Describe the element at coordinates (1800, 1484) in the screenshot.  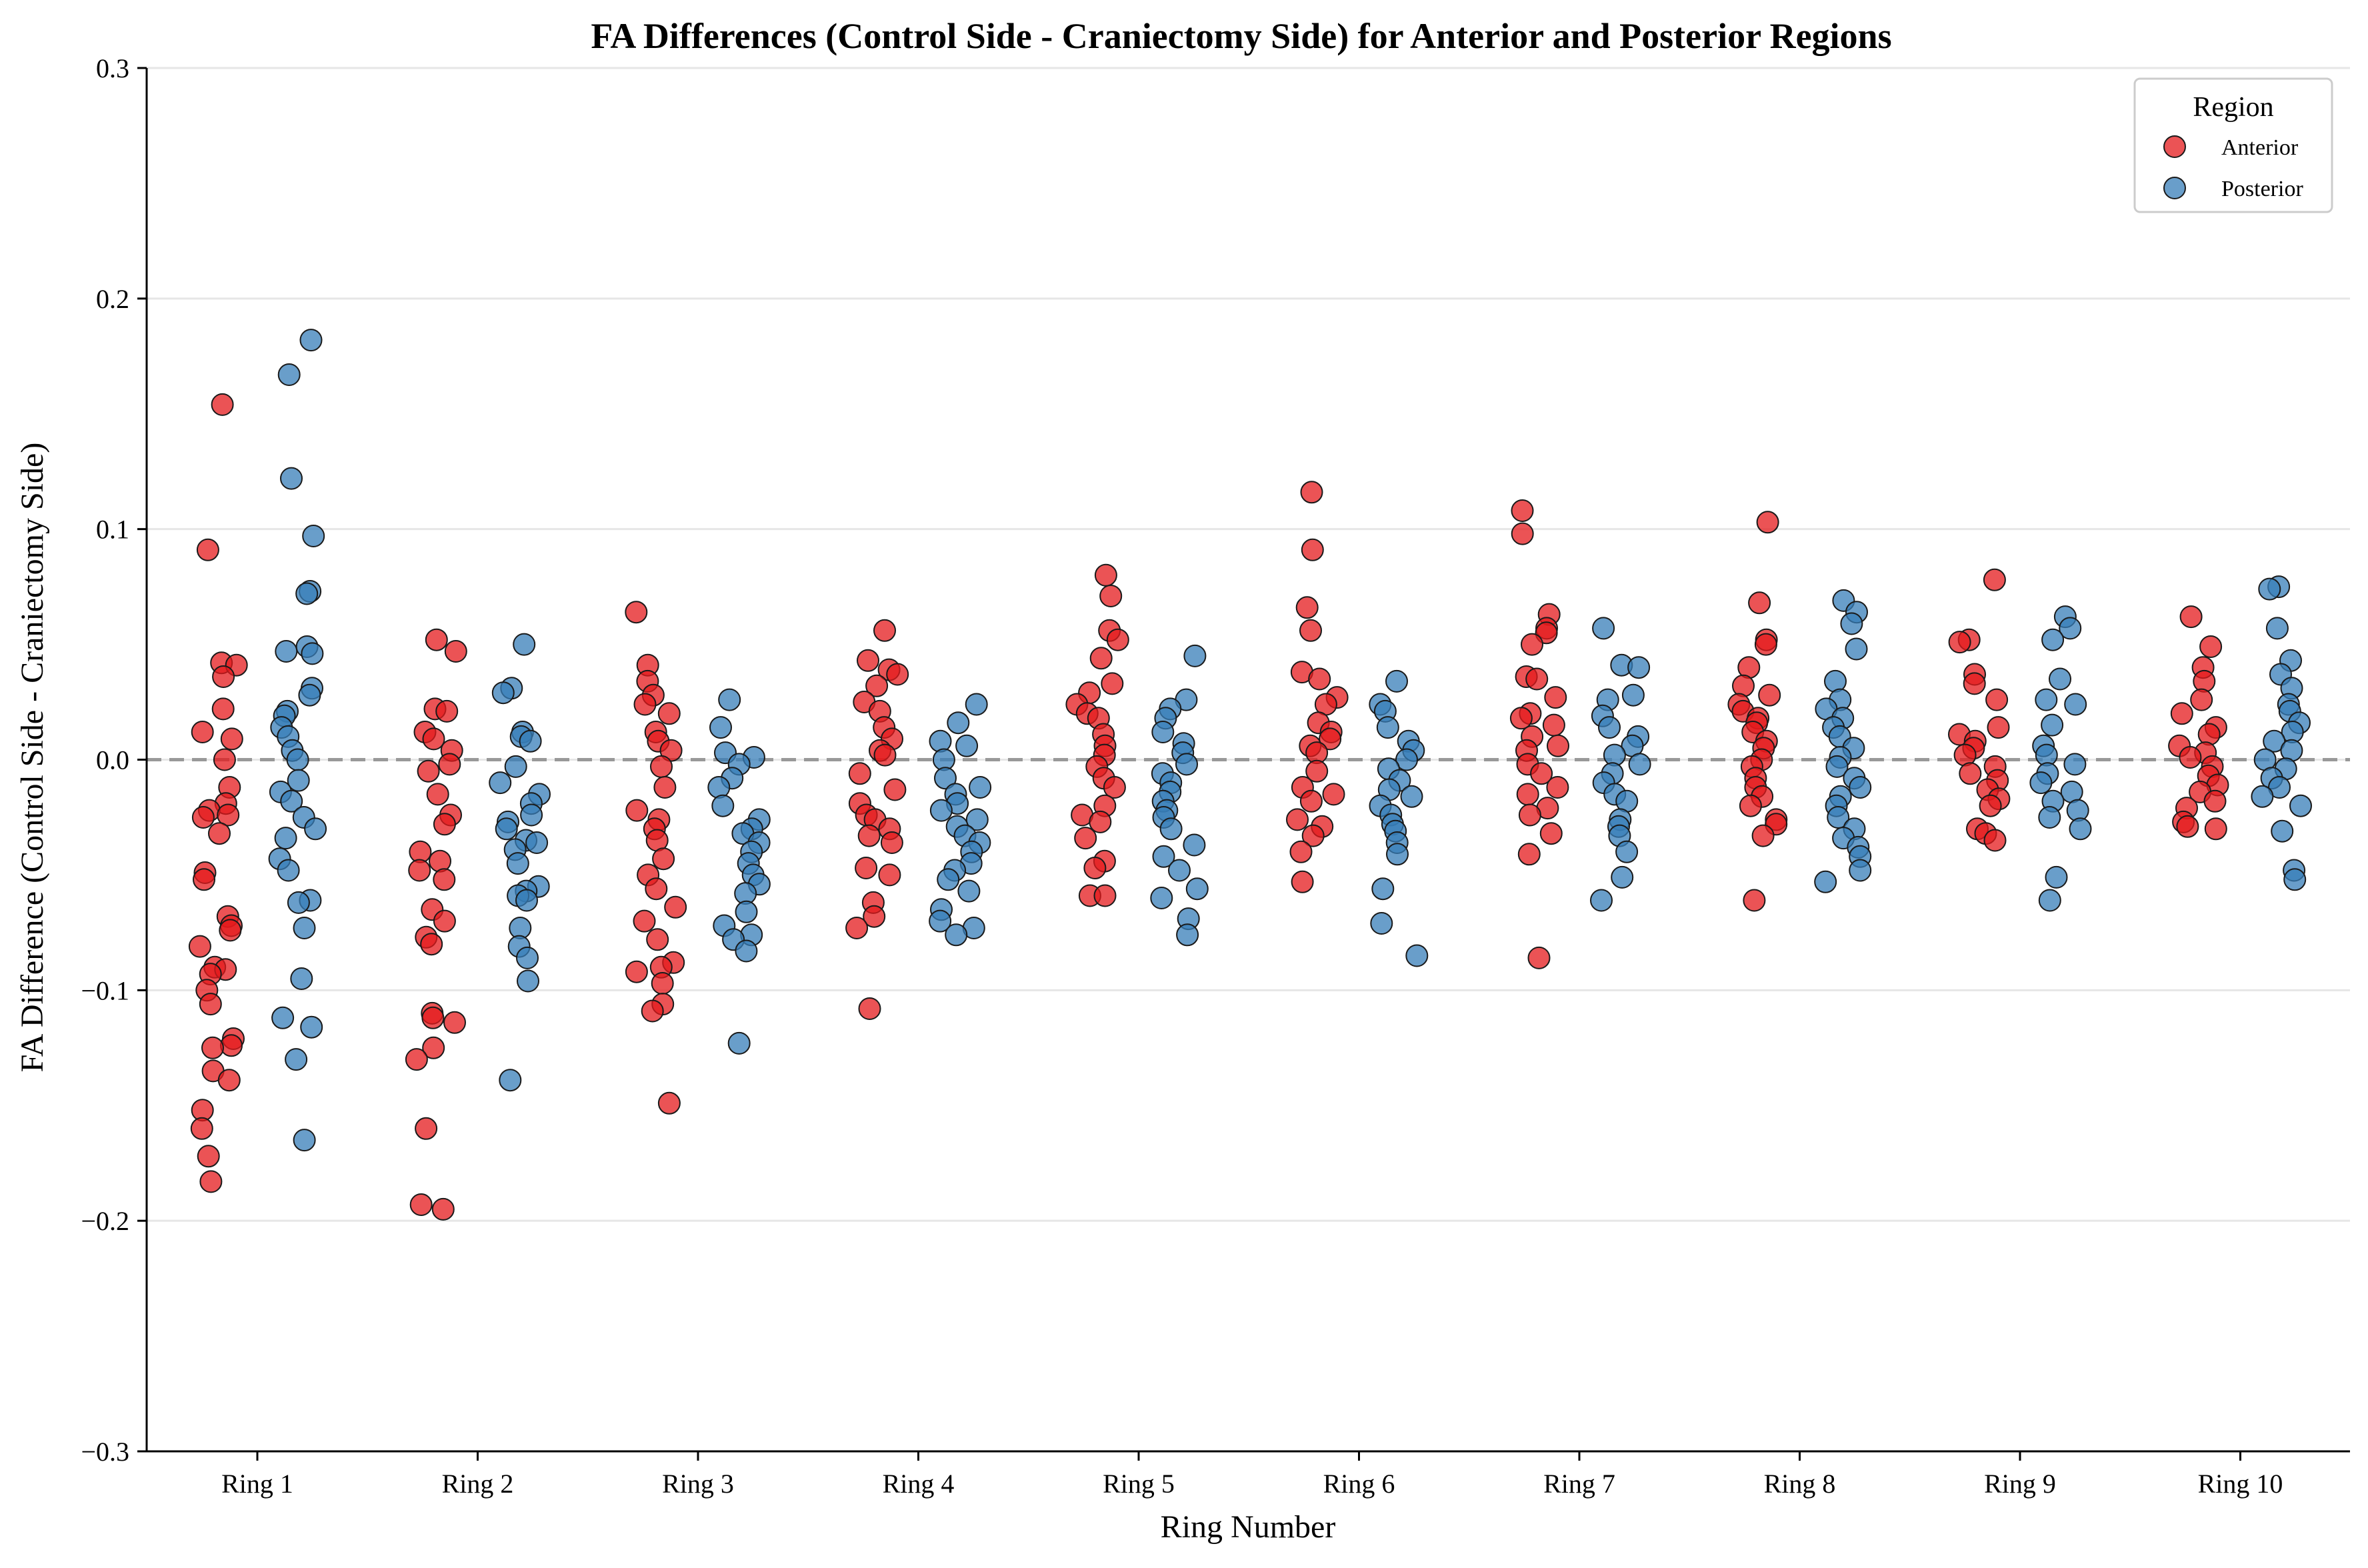
I see `x-tick-label: Ring 8` at that location.